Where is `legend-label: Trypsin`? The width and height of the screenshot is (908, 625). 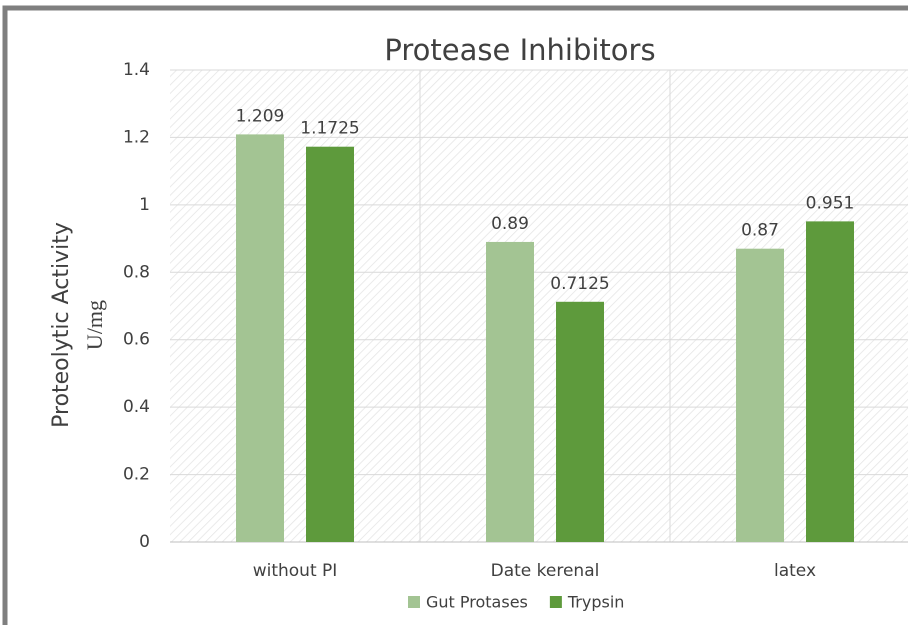
legend-label: Trypsin is located at coordinates (596, 602).